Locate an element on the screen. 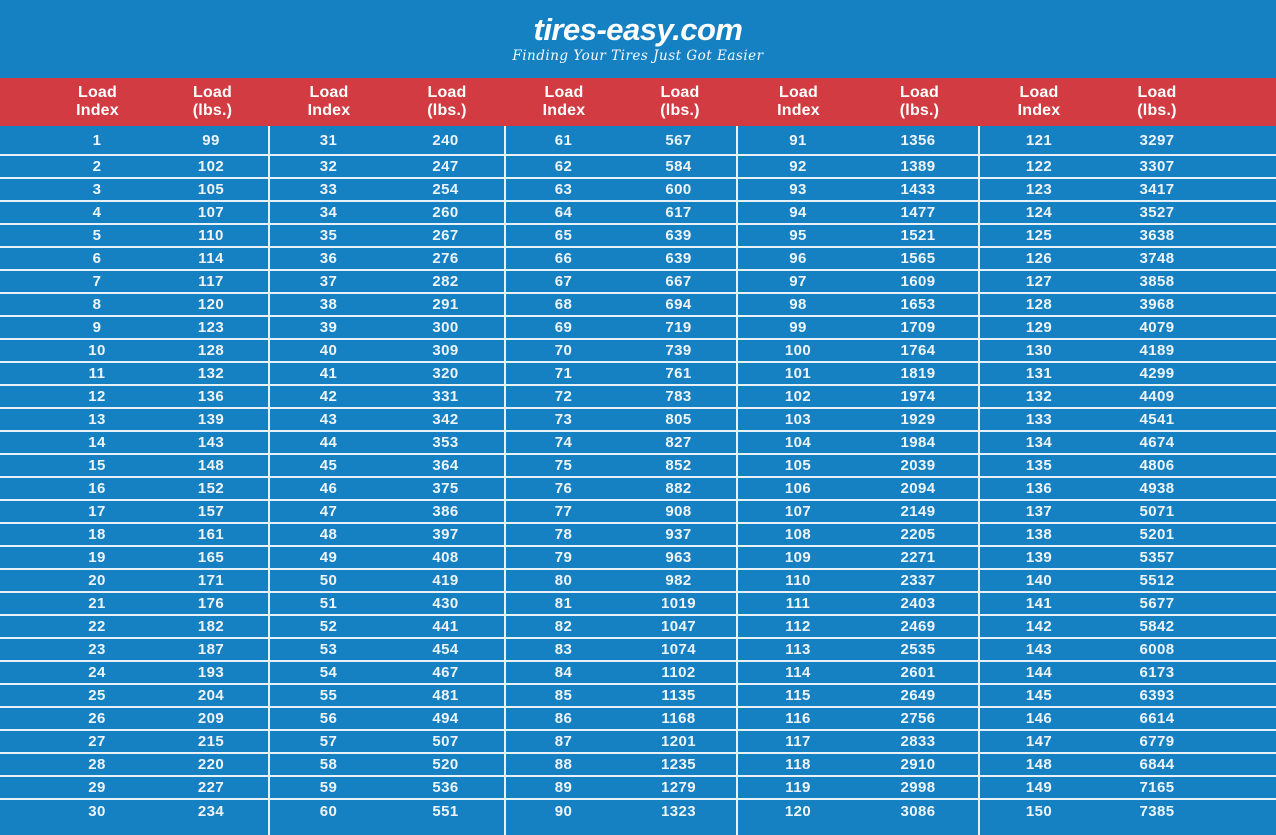 The height and width of the screenshot is (835, 1276). load-lbs-cell: 128 is located at coordinates (211, 350).